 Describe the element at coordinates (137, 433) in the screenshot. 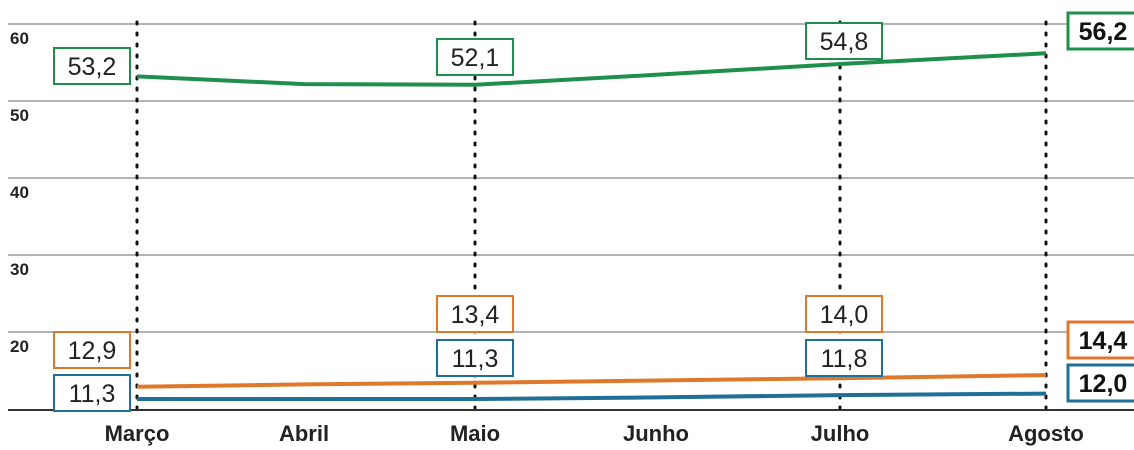

I see `x-tick-label: Março` at that location.